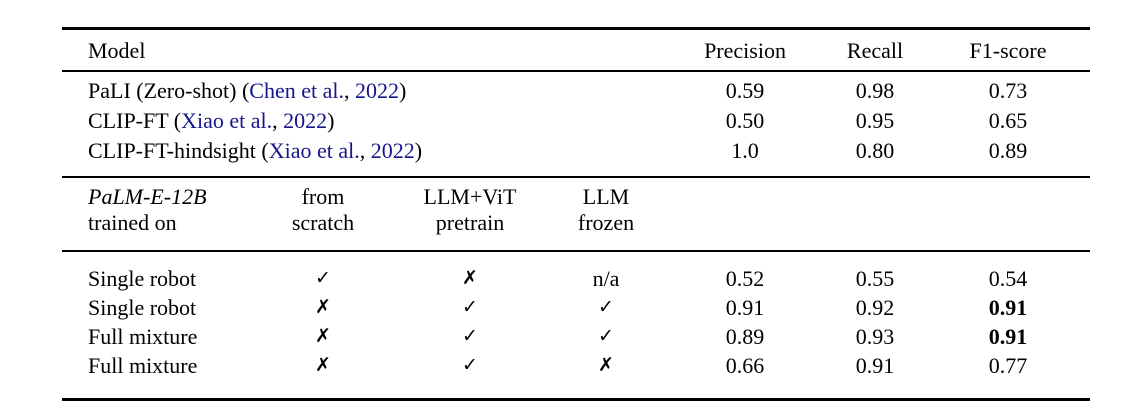 This screenshot has height=406, width=1148. What do you see at coordinates (875, 336) in the screenshot?
I see `recall-cell: 0.93` at bounding box center [875, 336].